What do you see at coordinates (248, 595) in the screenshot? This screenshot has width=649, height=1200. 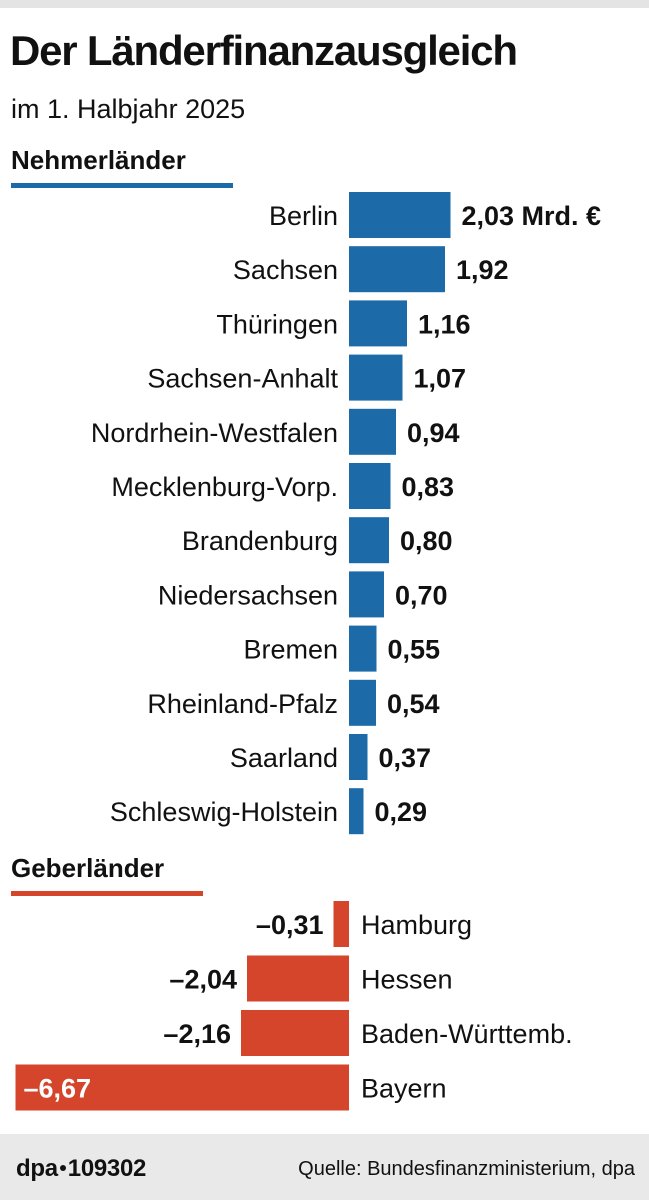 I see `label-niedersachsen: Niedersachsen` at bounding box center [248, 595].